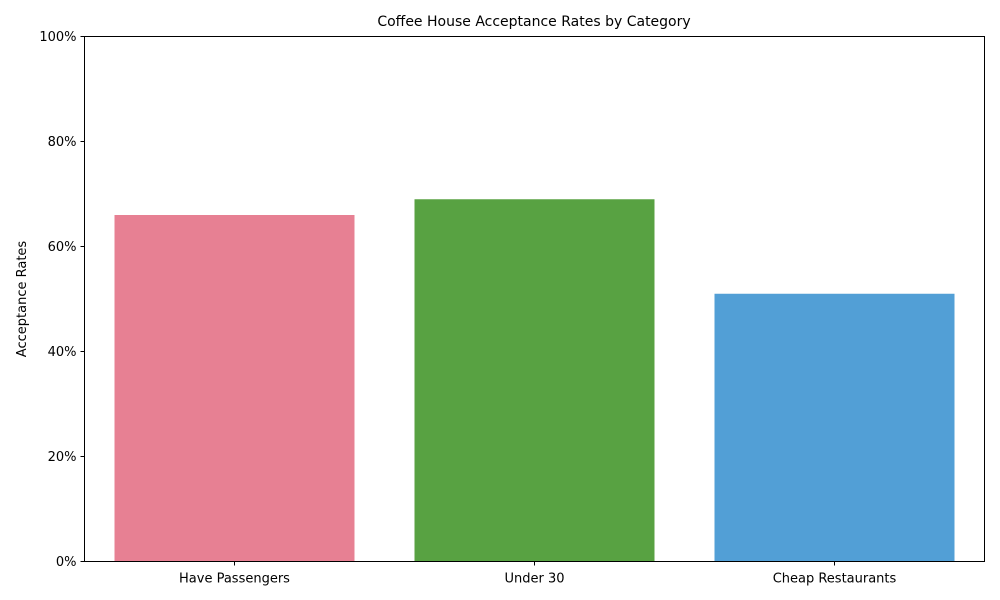  What do you see at coordinates (66, 562) in the screenshot?
I see `y-tick-label: 0%` at bounding box center [66, 562].